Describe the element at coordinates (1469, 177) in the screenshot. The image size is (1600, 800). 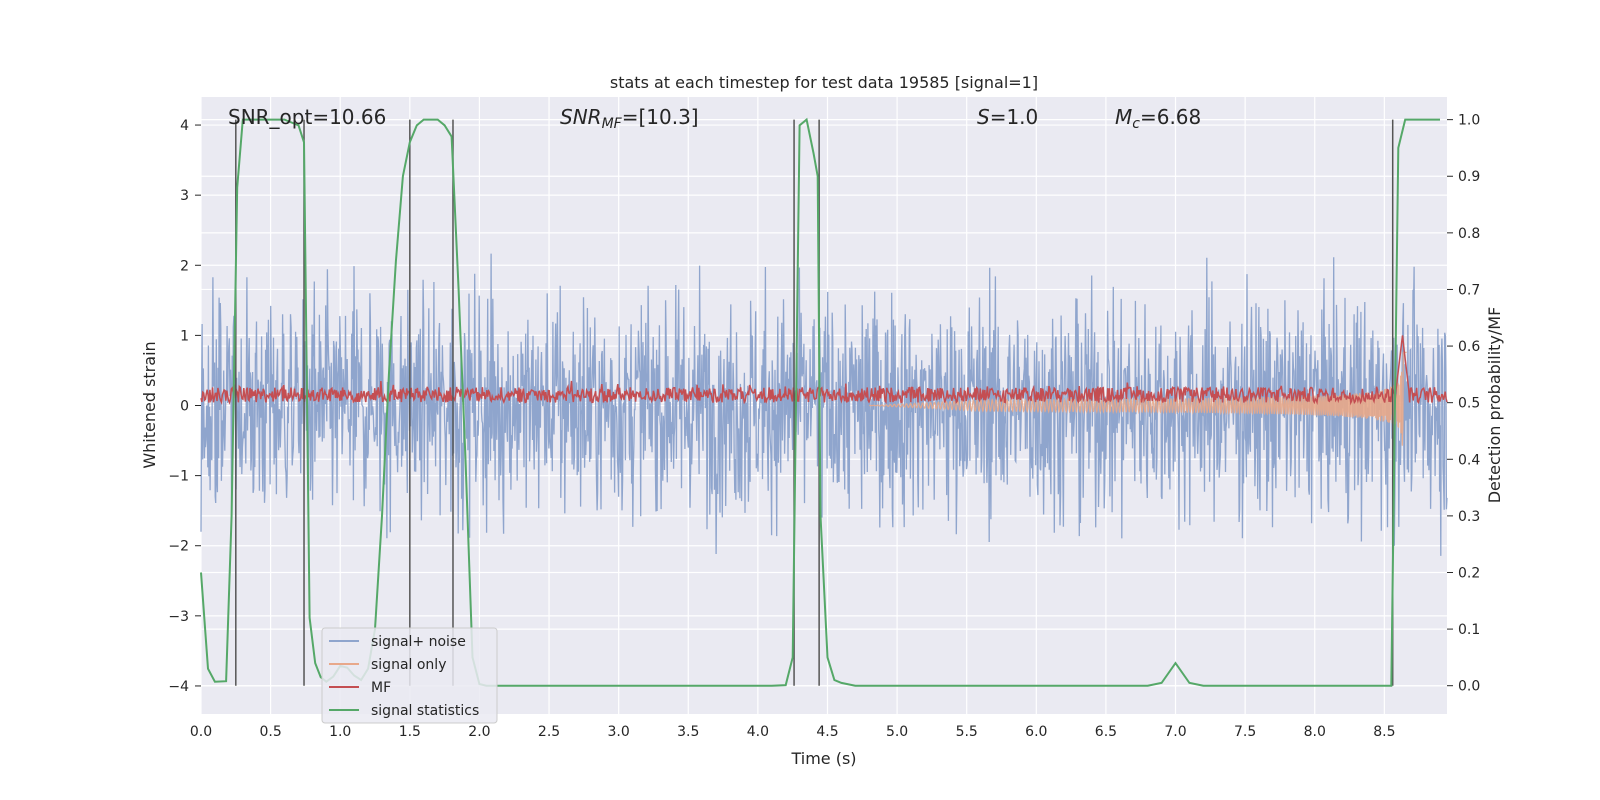
I see `y-right-tick-1: 0.9` at that location.